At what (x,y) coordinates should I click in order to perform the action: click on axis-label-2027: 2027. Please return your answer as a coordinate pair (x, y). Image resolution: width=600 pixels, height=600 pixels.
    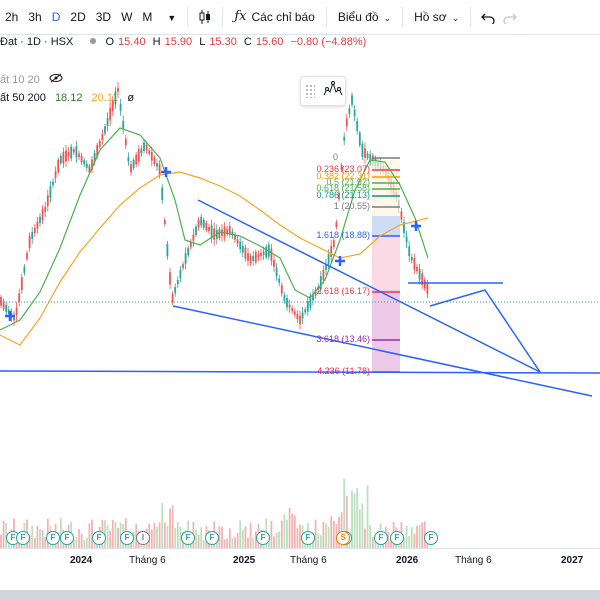
    Looking at the image, I should click on (572, 560).